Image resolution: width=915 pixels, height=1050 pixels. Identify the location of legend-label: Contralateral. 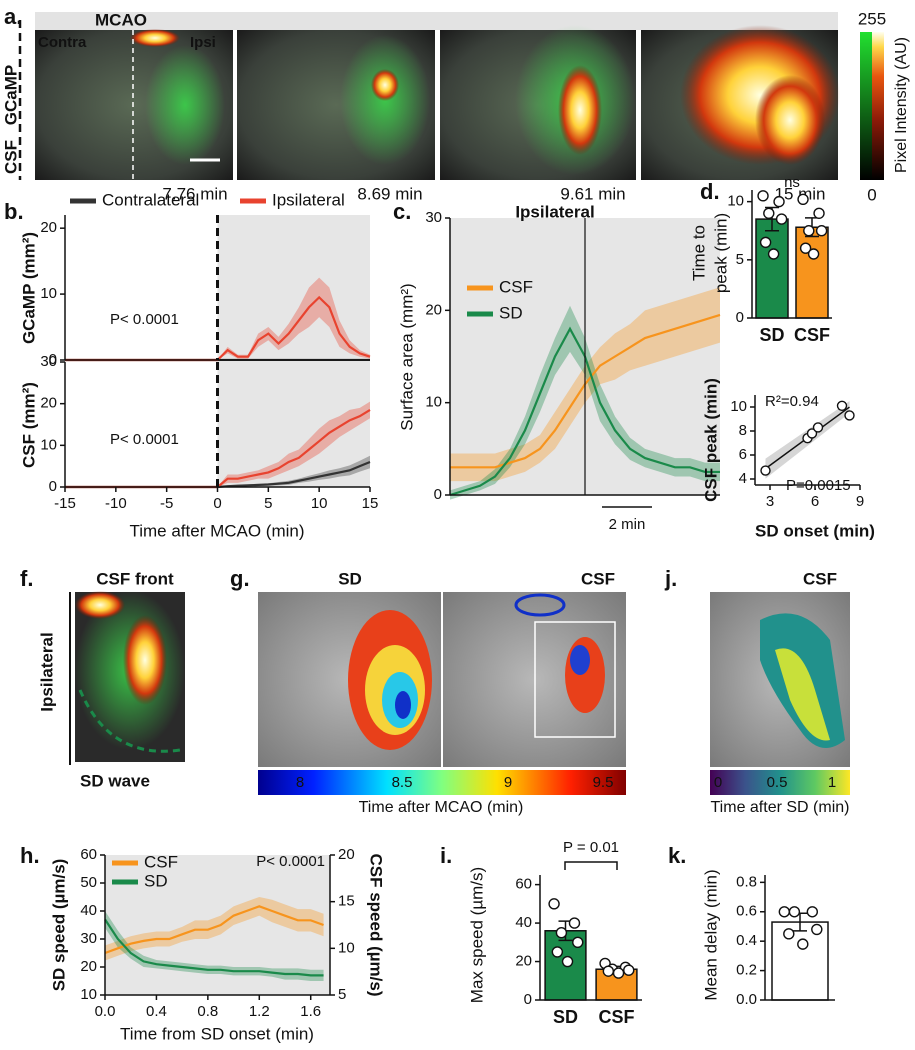
(150, 199).